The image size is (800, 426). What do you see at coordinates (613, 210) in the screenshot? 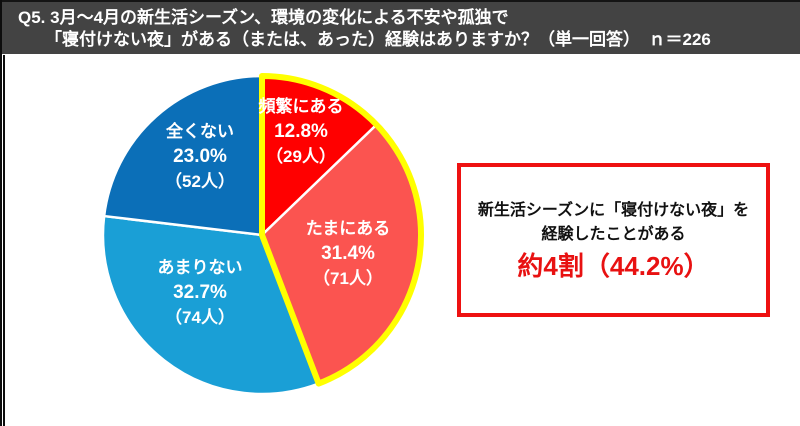
I see `callout-text-line1: 新生活シーズンに「寝付けない夜」を` at bounding box center [613, 210].